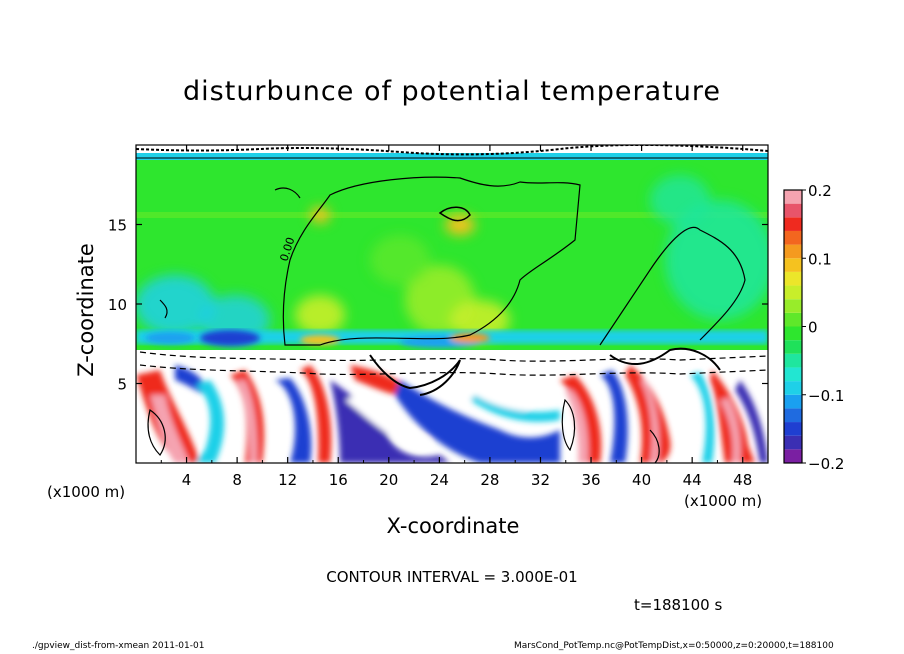 The height and width of the screenshot is (654, 904). I want to click on x-tick-label: 8, so click(237, 480).